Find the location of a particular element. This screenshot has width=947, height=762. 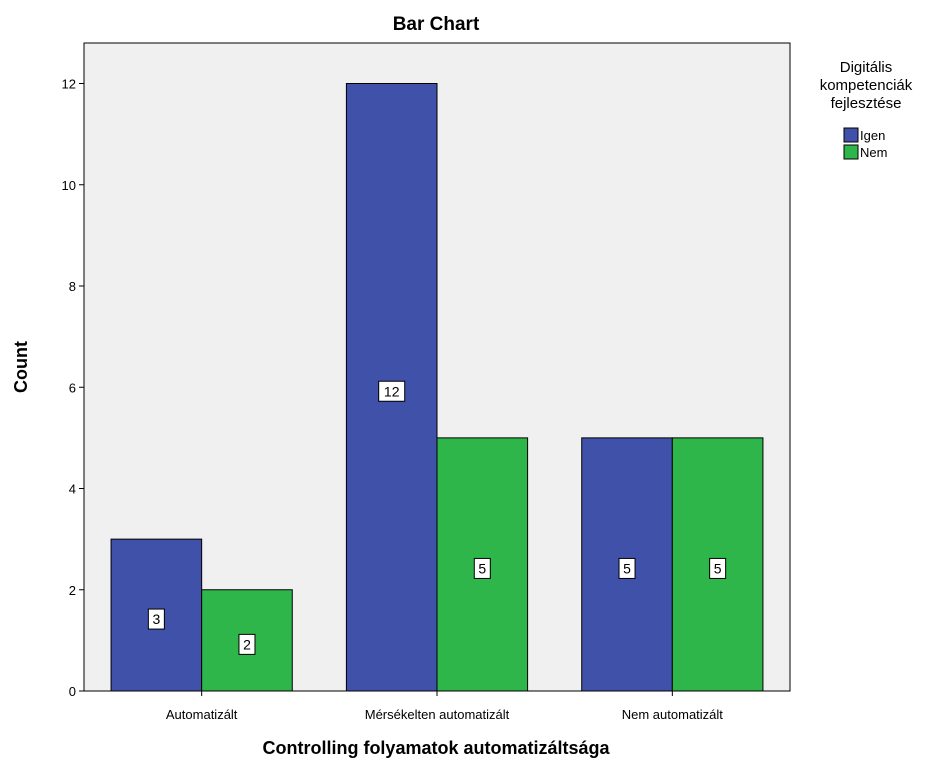

y-axis: 0 2 4 6 8 10 12 is located at coordinates (73, 388).